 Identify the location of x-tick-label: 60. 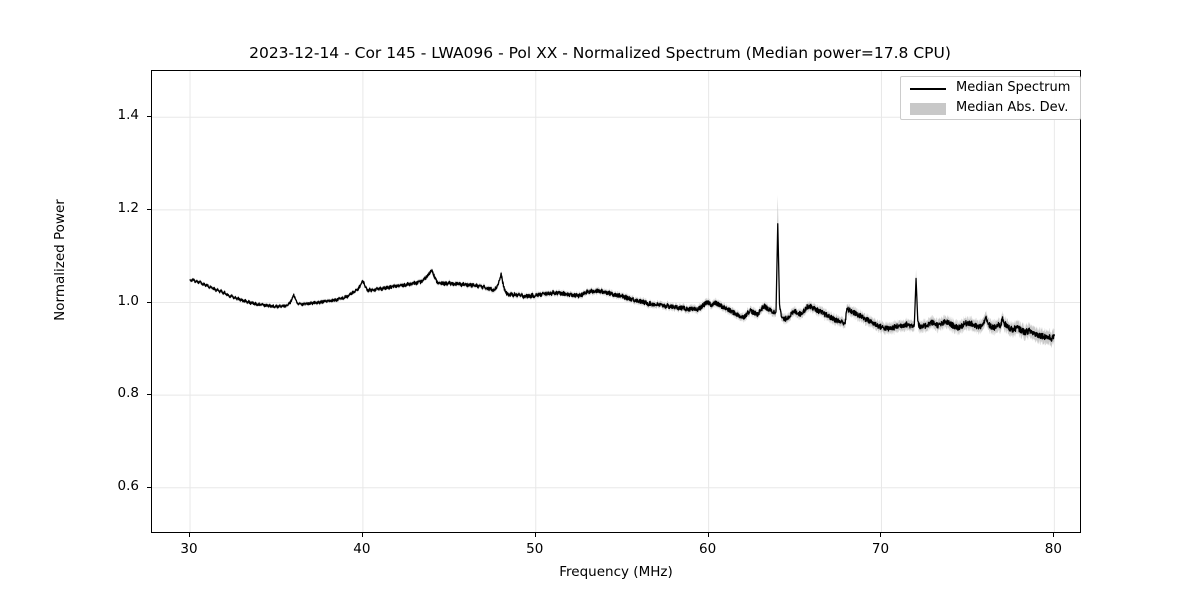
(708, 549).